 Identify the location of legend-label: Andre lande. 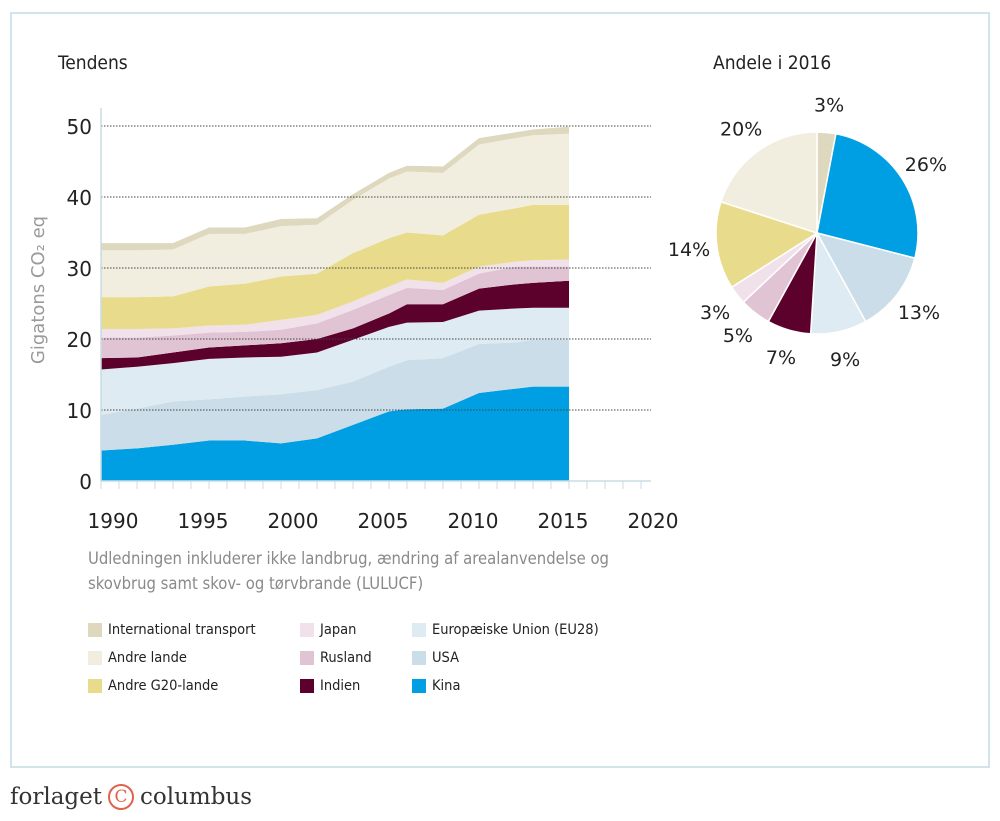
(147, 658).